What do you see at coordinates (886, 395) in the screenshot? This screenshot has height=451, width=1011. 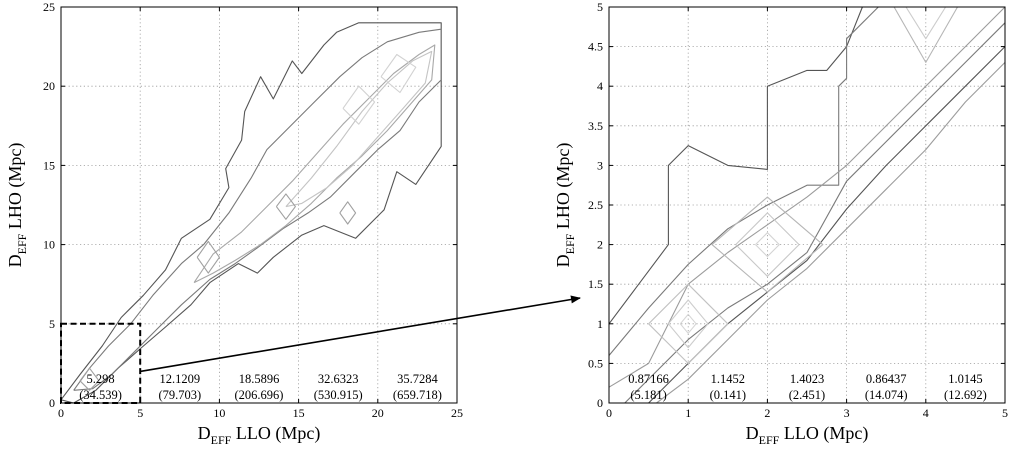 I see `bin-paren-label: (14.074)` at bounding box center [886, 395].